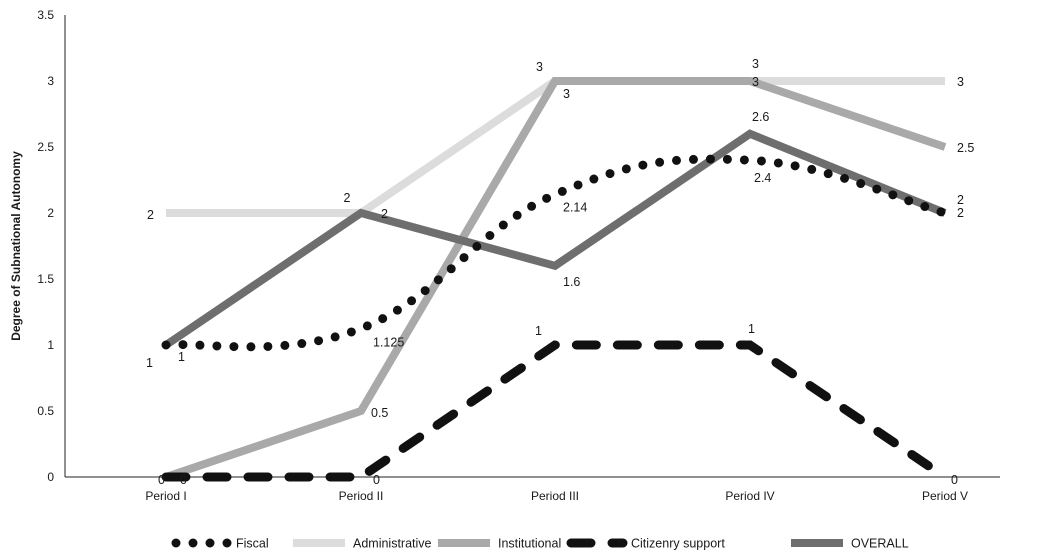  Describe the element at coordinates (571, 282) in the screenshot. I see `data-label: 1.6` at that location.